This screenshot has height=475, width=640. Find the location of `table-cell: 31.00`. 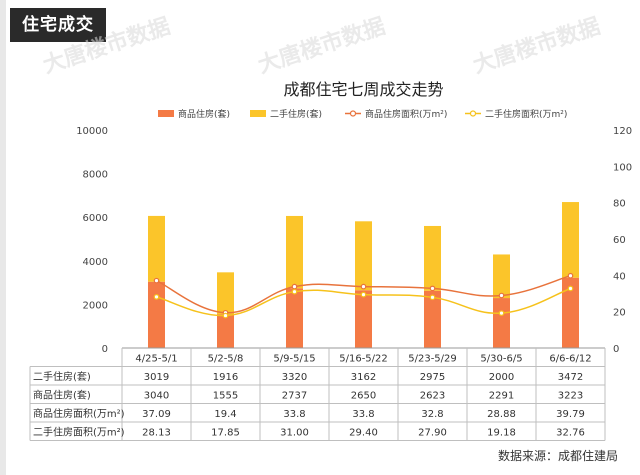

table-cell: 31.00 is located at coordinates (294, 433).